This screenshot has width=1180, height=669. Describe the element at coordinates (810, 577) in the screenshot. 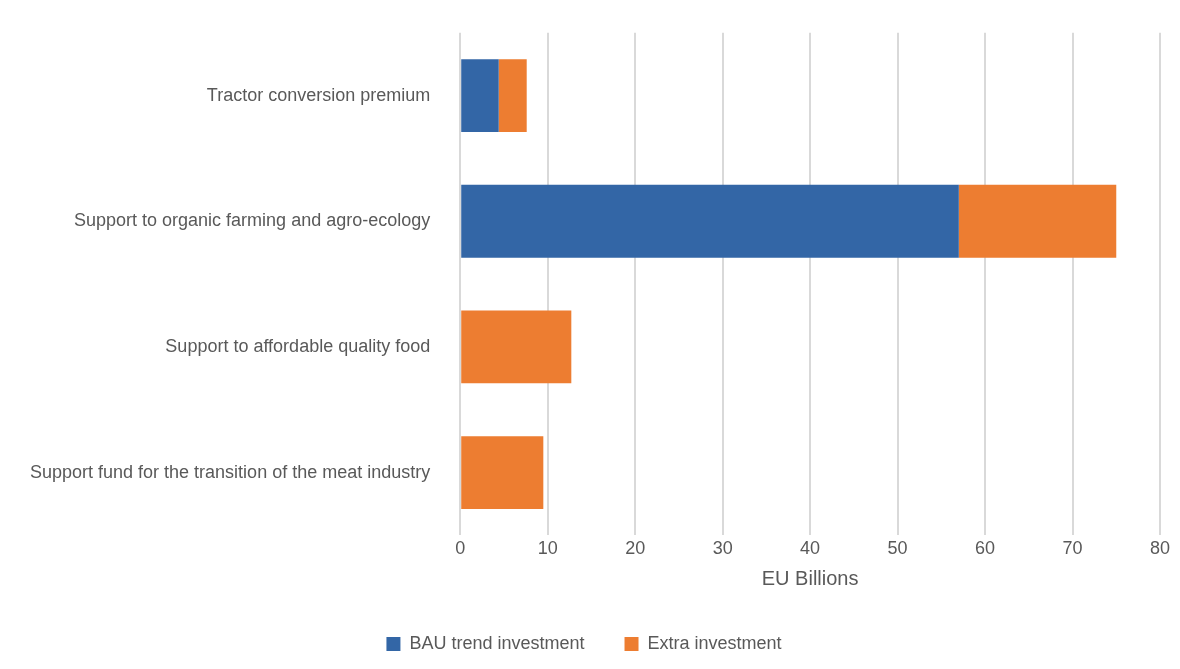

I see `x-axis-title: EU Billions` at that location.